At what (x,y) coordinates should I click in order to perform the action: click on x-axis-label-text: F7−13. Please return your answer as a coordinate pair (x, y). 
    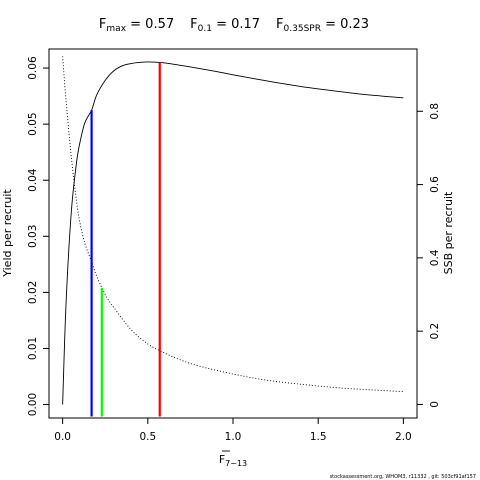
    Looking at the image, I should click on (233, 460).